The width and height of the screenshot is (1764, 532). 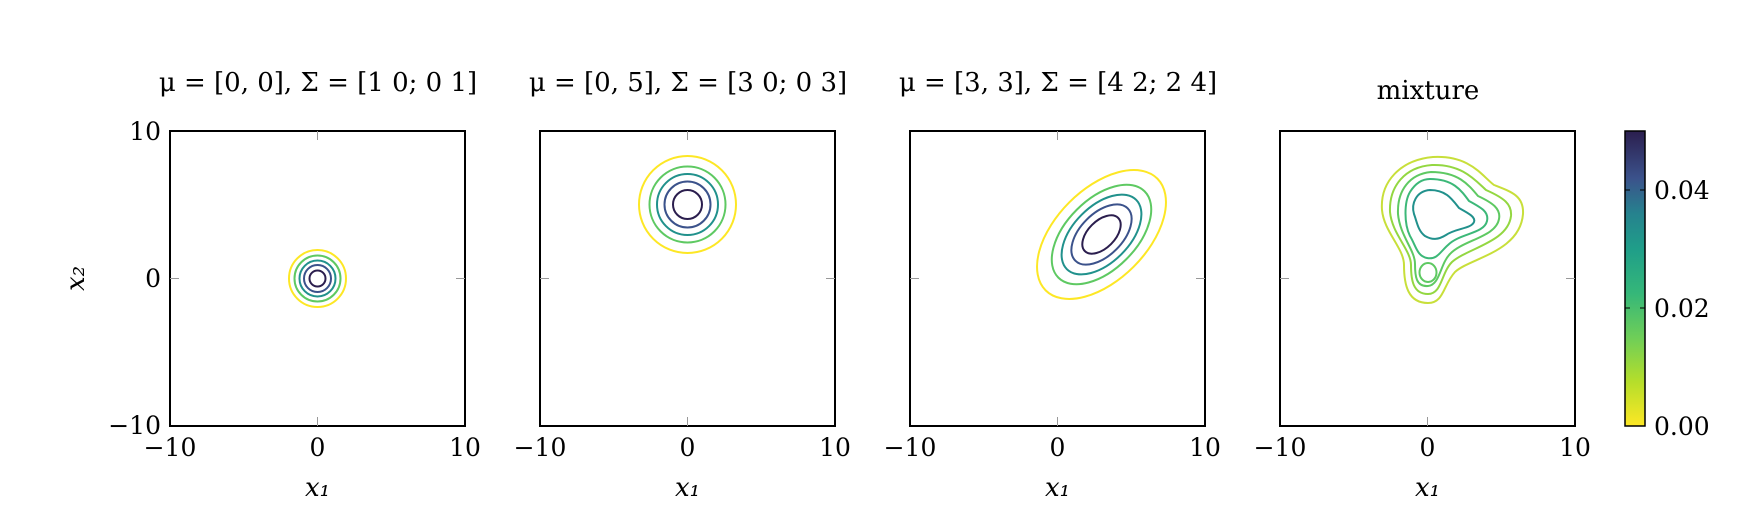 What do you see at coordinates (317, 488) in the screenshot?
I see `panel-1-xlabel: x₁` at bounding box center [317, 488].